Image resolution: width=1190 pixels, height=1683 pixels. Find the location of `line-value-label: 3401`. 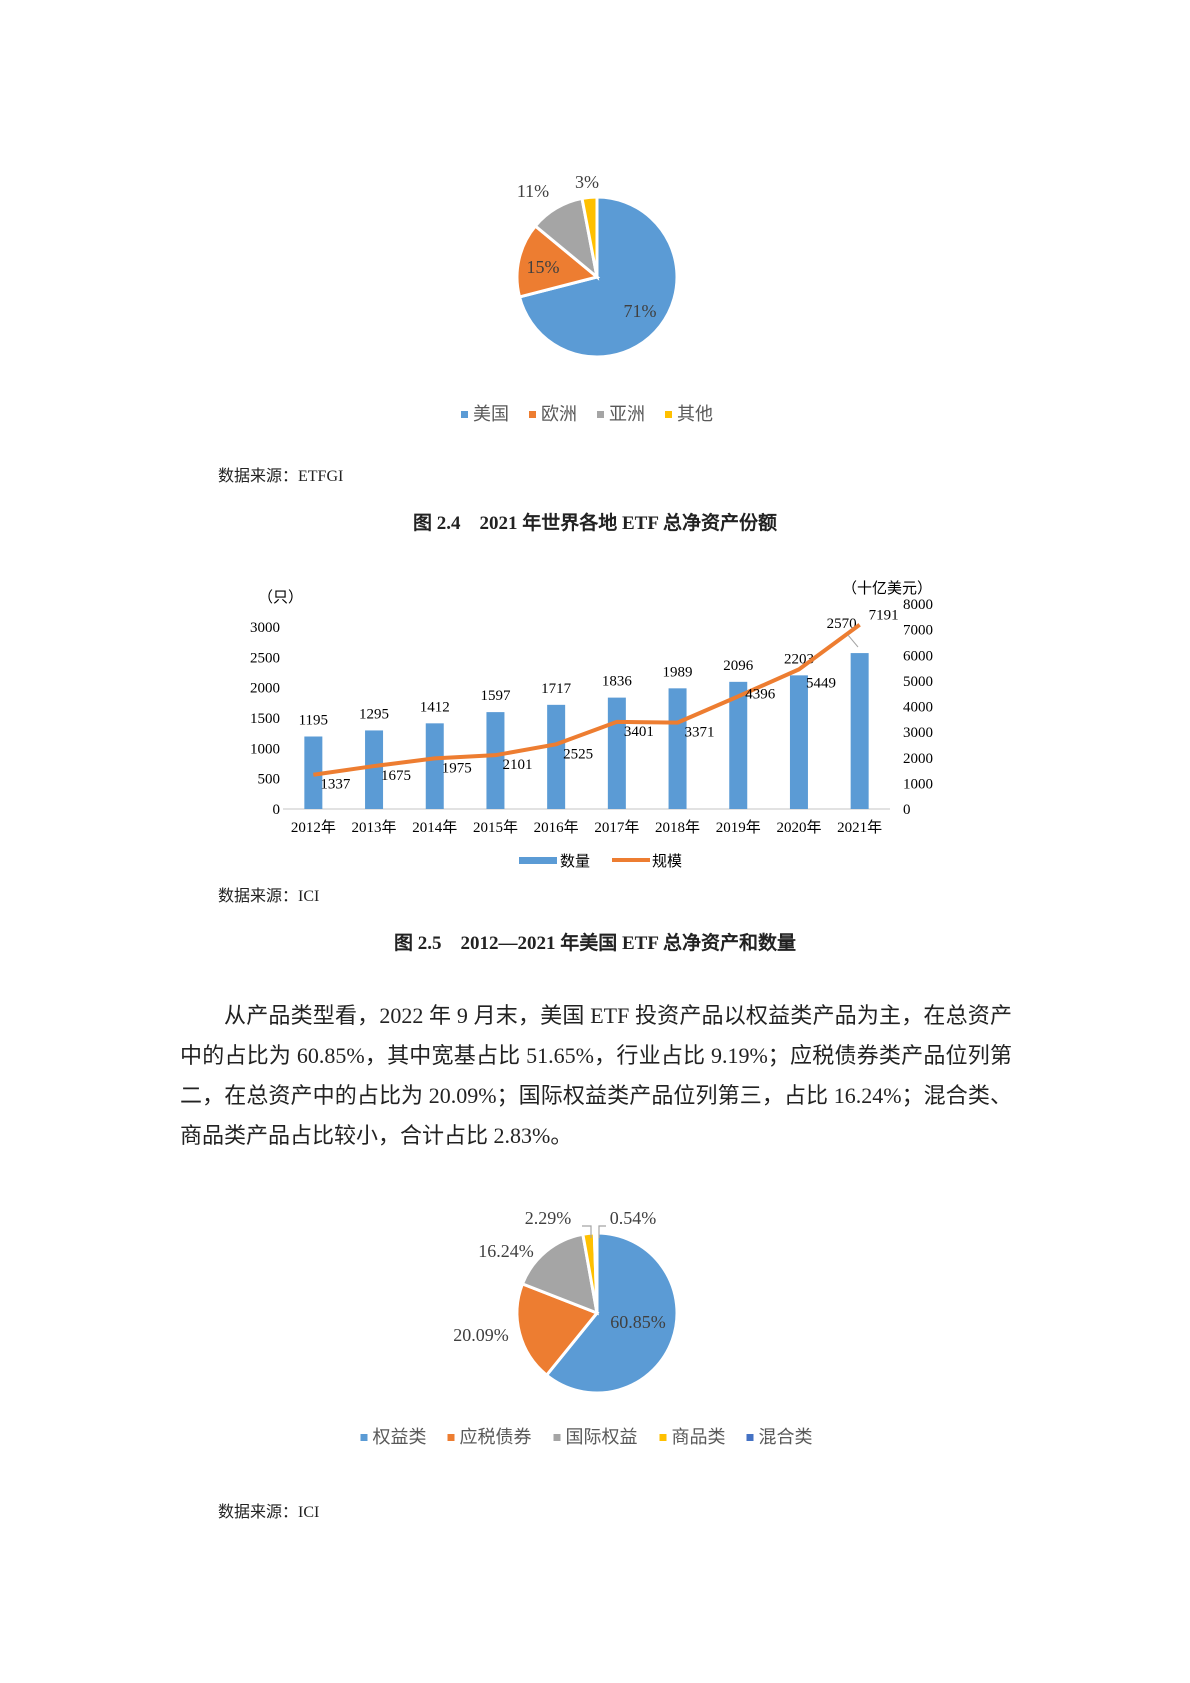

line-value-label: 3401 is located at coordinates (639, 732).